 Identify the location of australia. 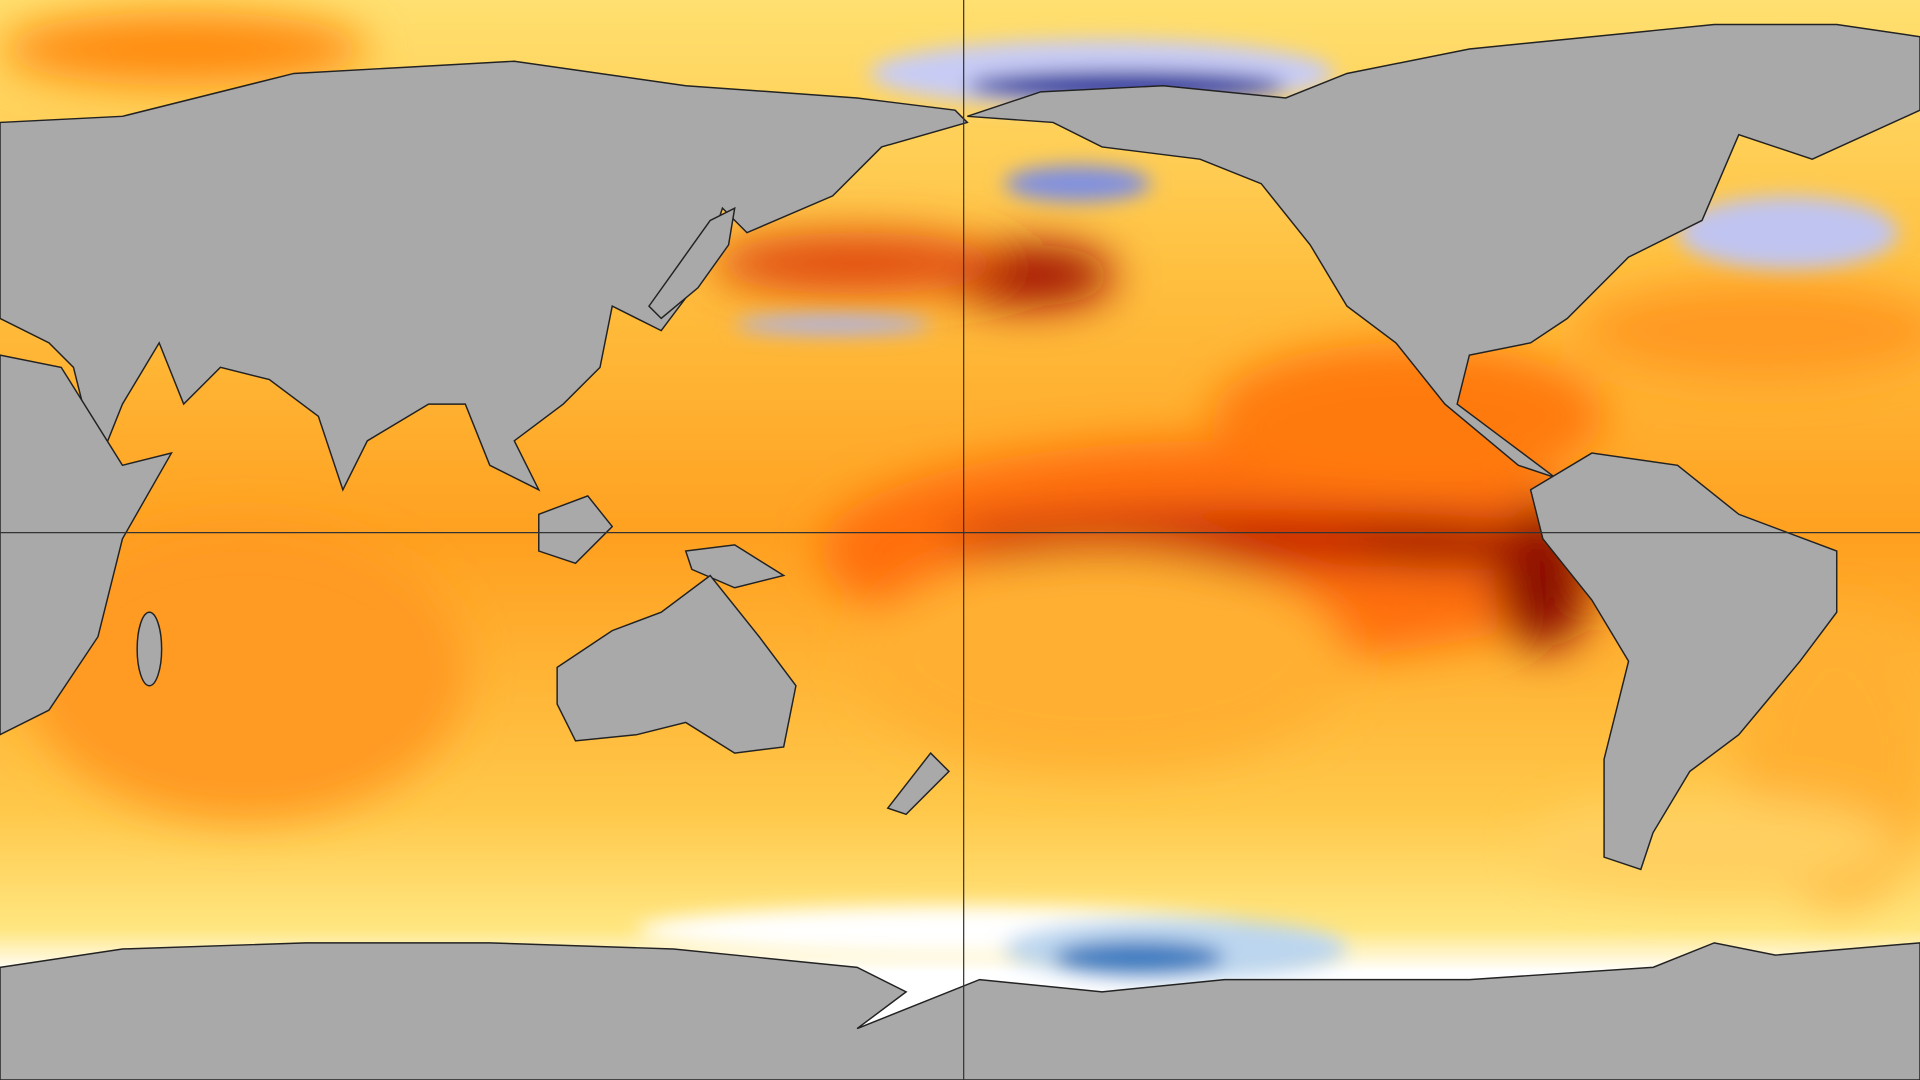
(676, 664).